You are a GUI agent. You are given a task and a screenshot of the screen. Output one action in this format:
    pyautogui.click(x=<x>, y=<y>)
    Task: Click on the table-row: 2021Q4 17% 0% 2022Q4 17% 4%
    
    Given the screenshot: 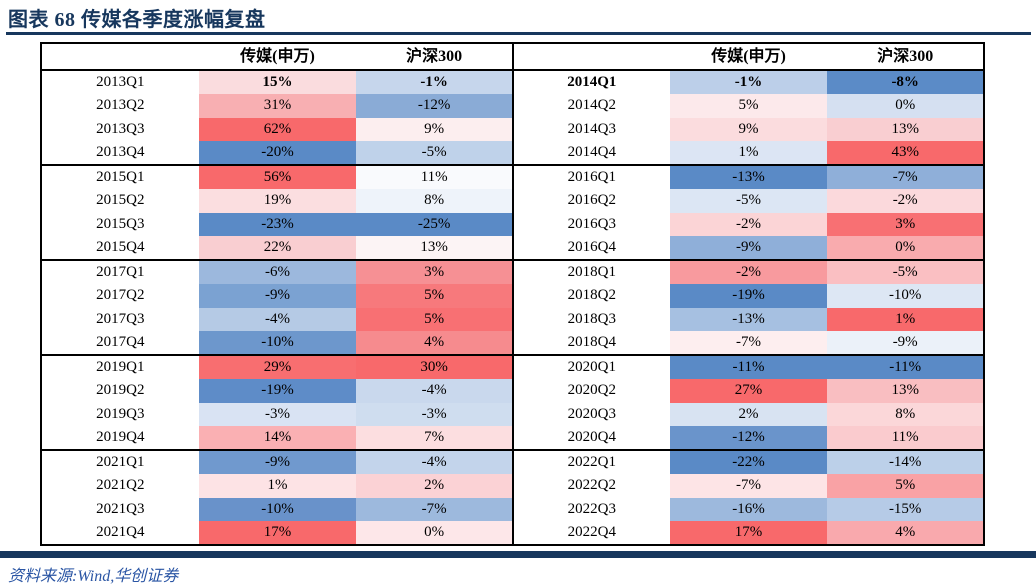 What is the action you would take?
    pyautogui.click(x=513, y=532)
    